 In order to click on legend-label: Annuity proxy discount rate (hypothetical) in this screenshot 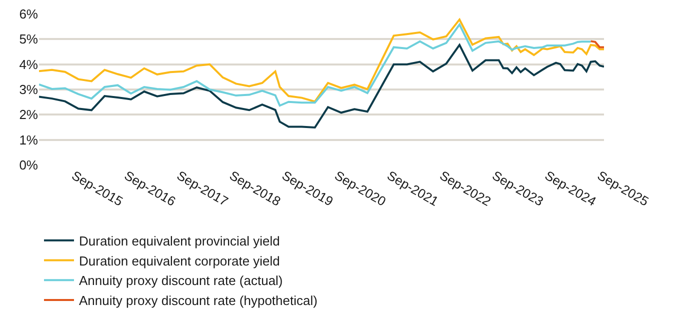, I will do `click(198, 300)`.